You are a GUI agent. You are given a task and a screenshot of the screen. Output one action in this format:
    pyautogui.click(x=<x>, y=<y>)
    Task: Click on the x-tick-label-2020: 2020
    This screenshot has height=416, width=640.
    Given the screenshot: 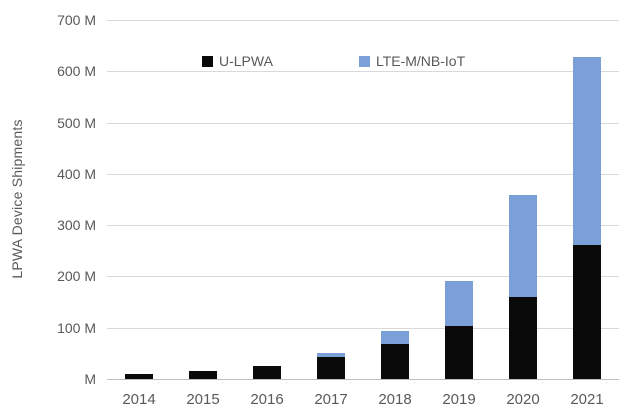 What is the action you would take?
    pyautogui.click(x=523, y=399)
    